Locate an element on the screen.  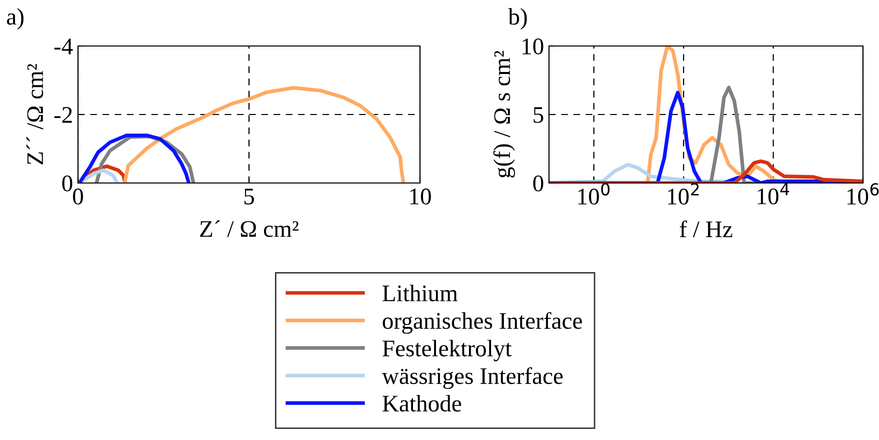
legend-label: organisches Interface is located at coordinates (482, 323).